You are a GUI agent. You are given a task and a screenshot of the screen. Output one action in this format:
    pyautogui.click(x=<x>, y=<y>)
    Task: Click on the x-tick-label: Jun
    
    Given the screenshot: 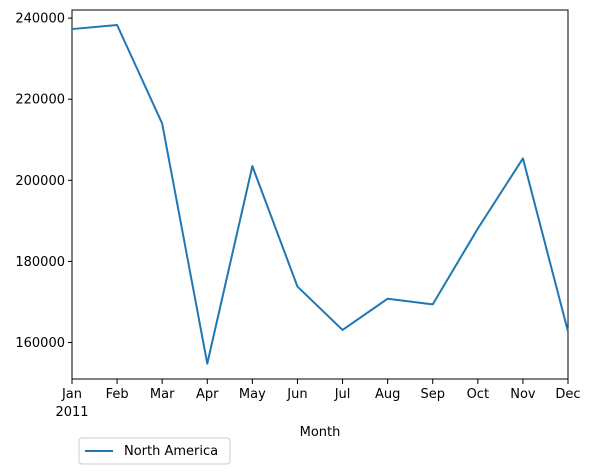 What is the action you would take?
    pyautogui.click(x=296, y=394)
    